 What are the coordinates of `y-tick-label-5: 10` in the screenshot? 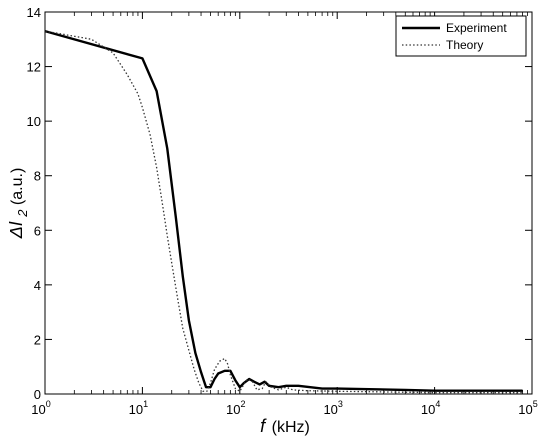 It's located at (34, 121).